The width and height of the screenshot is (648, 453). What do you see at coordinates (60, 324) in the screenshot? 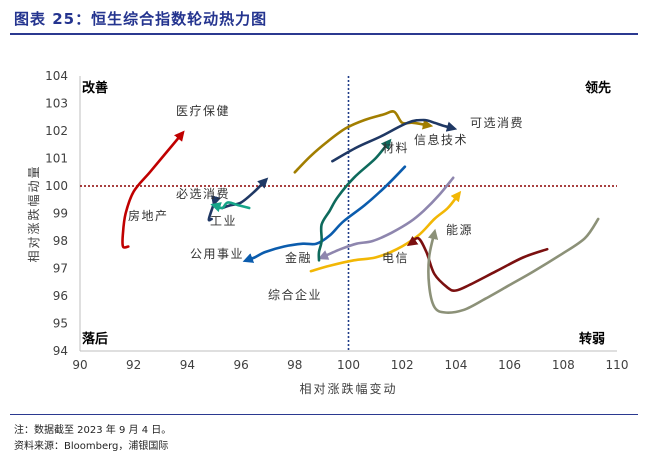
I see `y-tick-label: 95` at bounding box center [60, 324].